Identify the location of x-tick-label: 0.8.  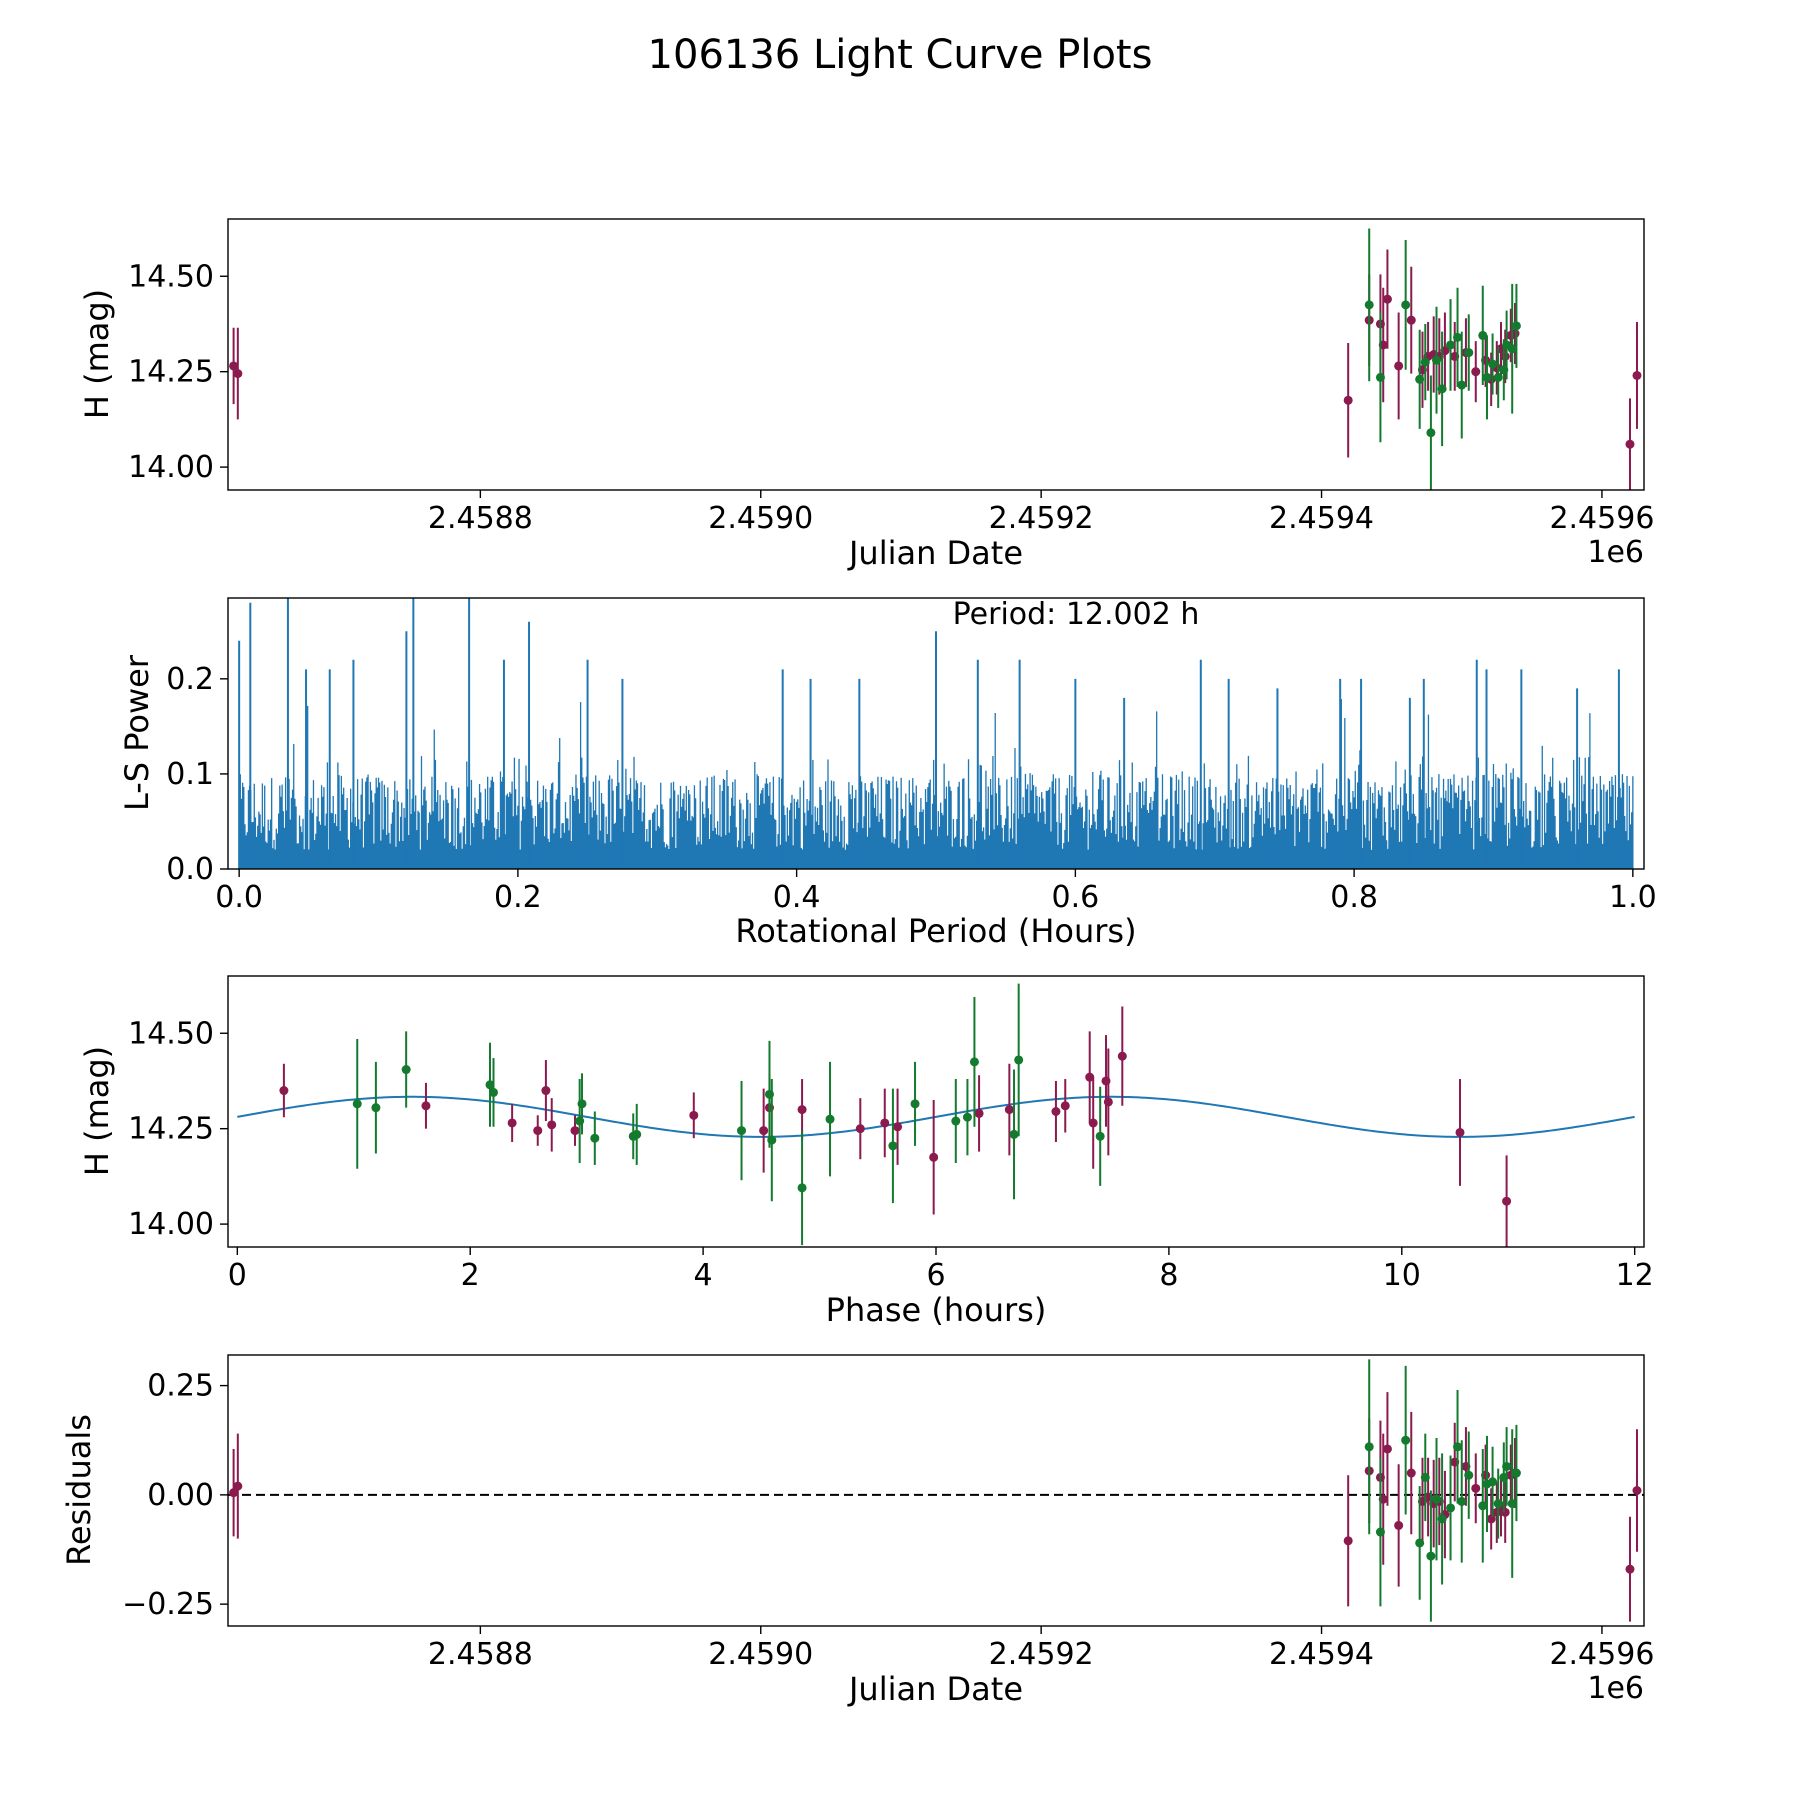
(1354, 897).